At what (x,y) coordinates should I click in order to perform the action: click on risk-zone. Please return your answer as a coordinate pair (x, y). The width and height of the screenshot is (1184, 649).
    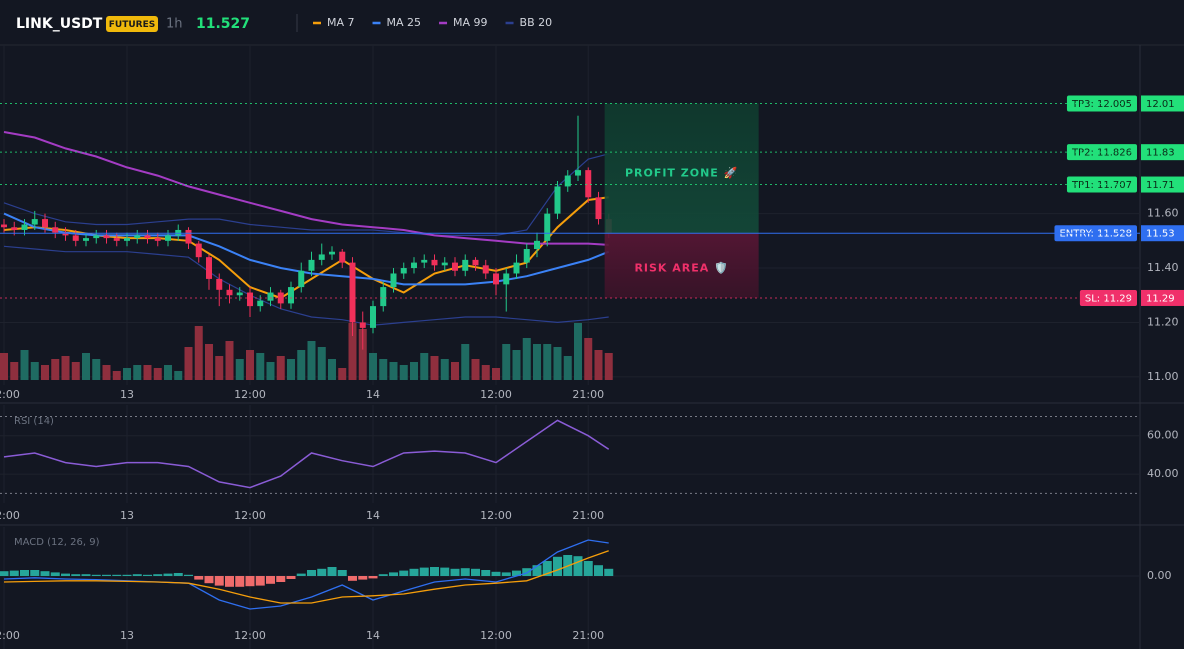
    Looking at the image, I should click on (681, 265).